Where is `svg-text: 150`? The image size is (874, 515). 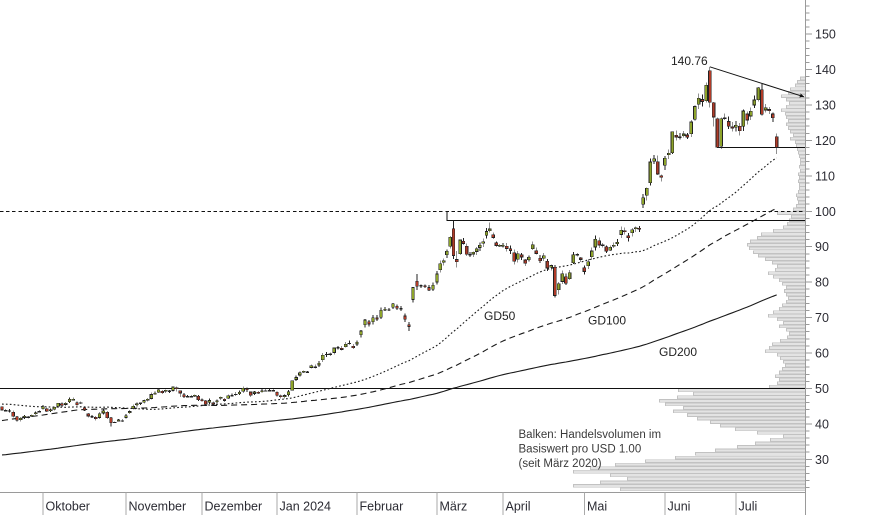
svg-text: 150 is located at coordinates (825, 35).